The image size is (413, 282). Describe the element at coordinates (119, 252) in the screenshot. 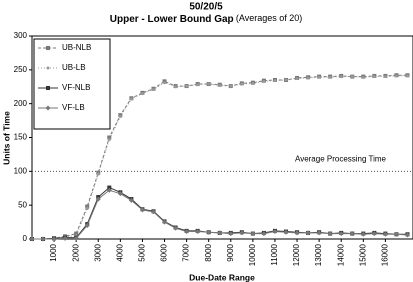

I see `x-tick-label: 4000` at that location.